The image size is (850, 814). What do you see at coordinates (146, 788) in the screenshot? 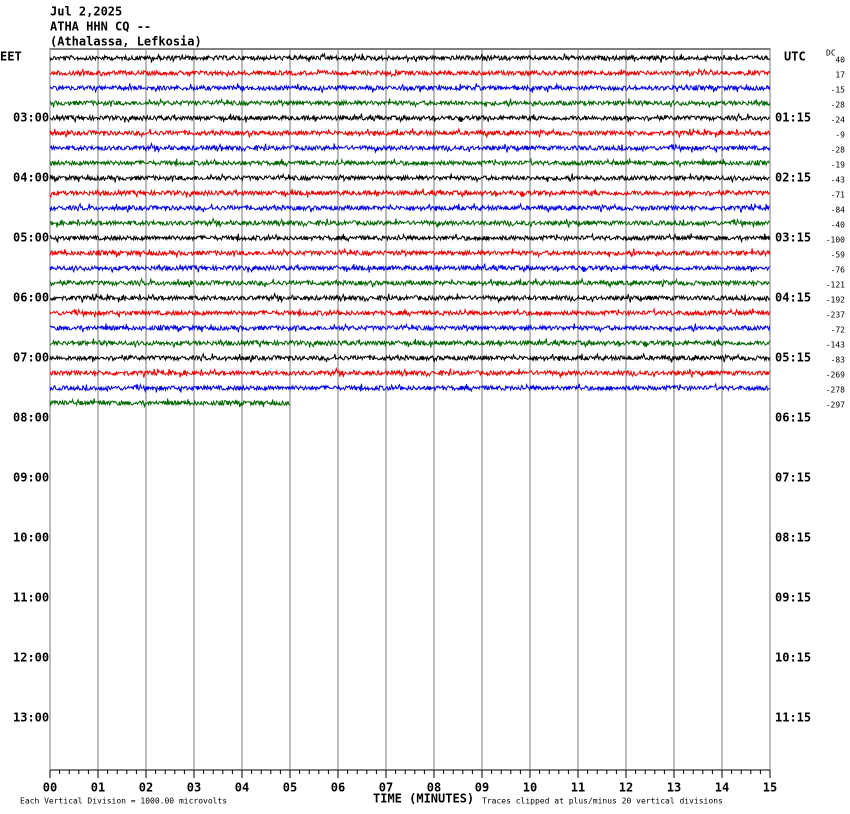
I see `x-tick-label: 02` at bounding box center [146, 788].